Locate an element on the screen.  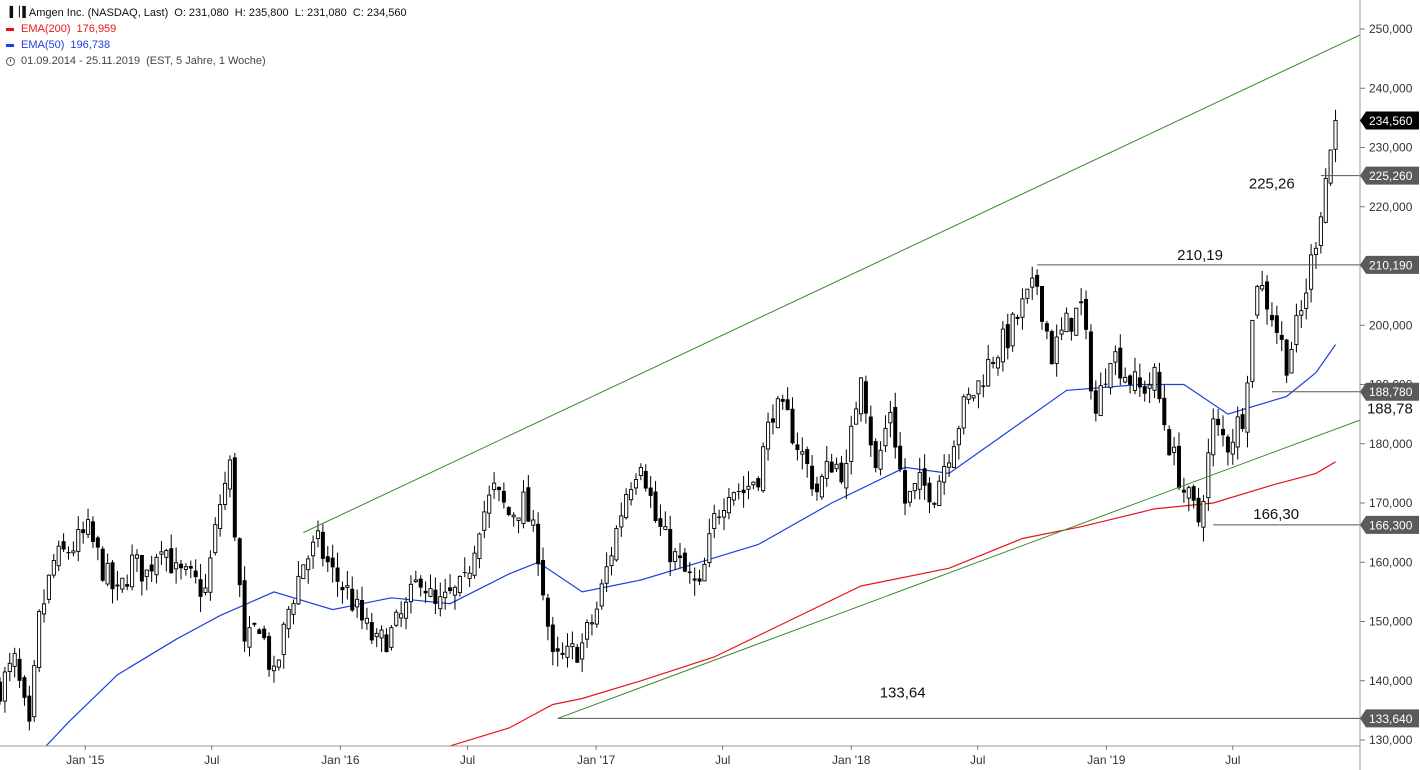
level-annotation: 133,64 is located at coordinates (903, 692).